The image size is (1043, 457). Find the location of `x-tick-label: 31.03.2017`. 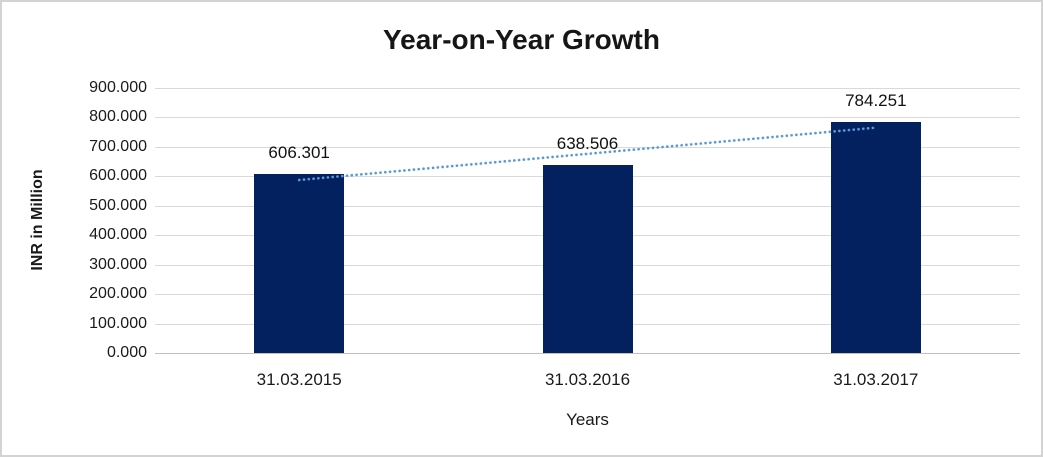

x-tick-label: 31.03.2017 is located at coordinates (876, 379).